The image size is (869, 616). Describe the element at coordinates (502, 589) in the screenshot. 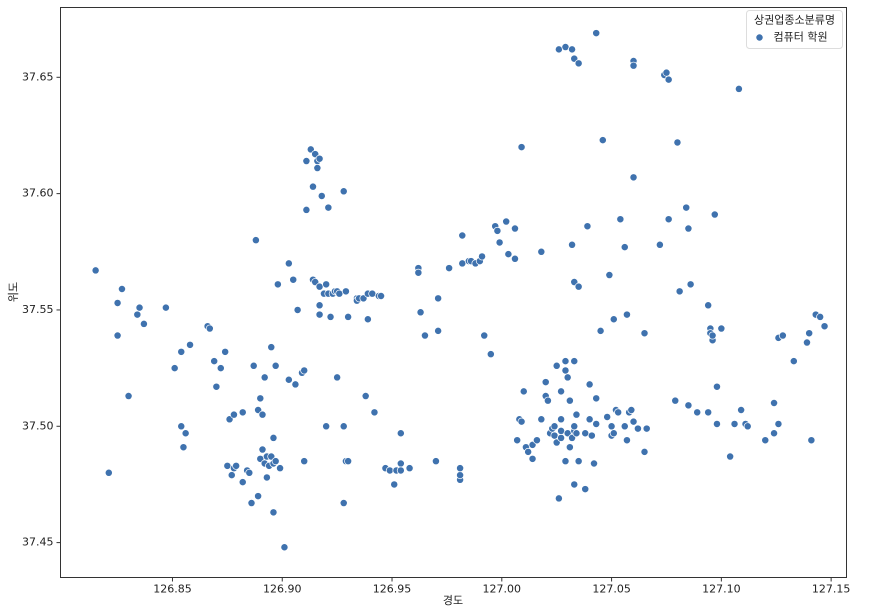

I see `x-tick-label: 127.00` at that location.